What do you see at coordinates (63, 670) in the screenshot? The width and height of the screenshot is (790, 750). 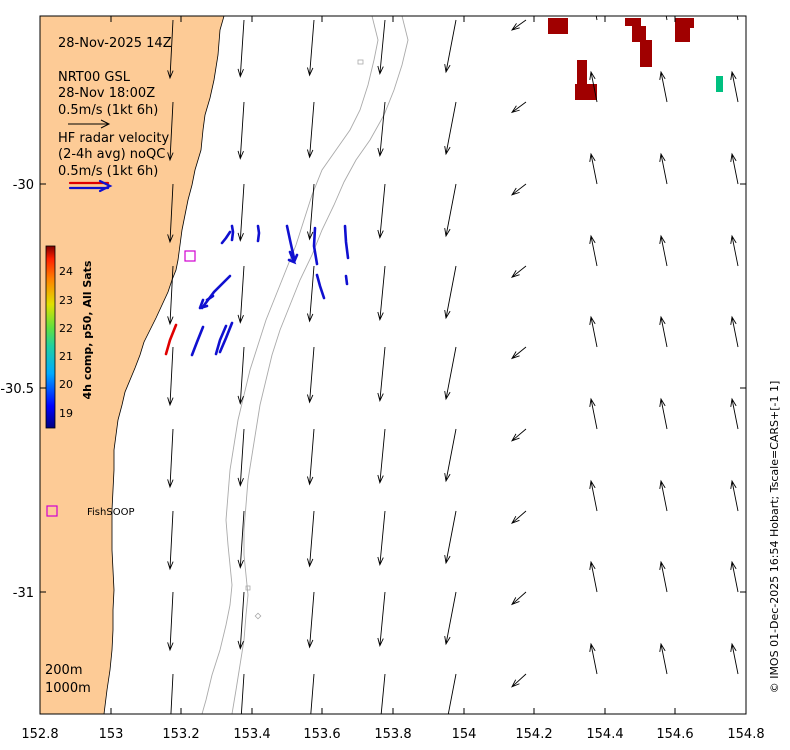 I see `depth-legend-200m: 200m` at bounding box center [63, 670].